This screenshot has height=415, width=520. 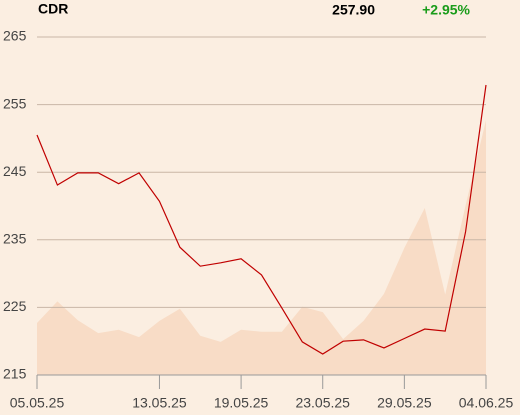 What do you see at coordinates (15, 306) in the screenshot?
I see `y-tick-label: 225` at bounding box center [15, 306].